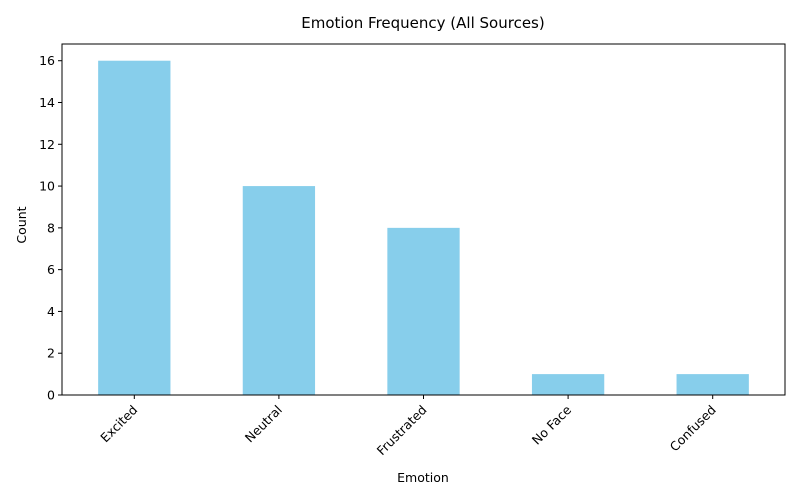 This screenshot has height=500, width=800. I want to click on y-tick-label: 2, so click(51, 353).